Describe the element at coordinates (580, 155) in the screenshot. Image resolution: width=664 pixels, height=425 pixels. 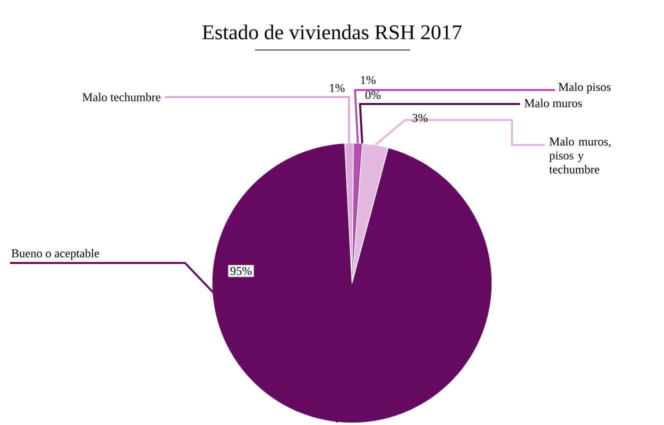
I see `slice-label: Malo muros, pisos y techumbre` at that location.